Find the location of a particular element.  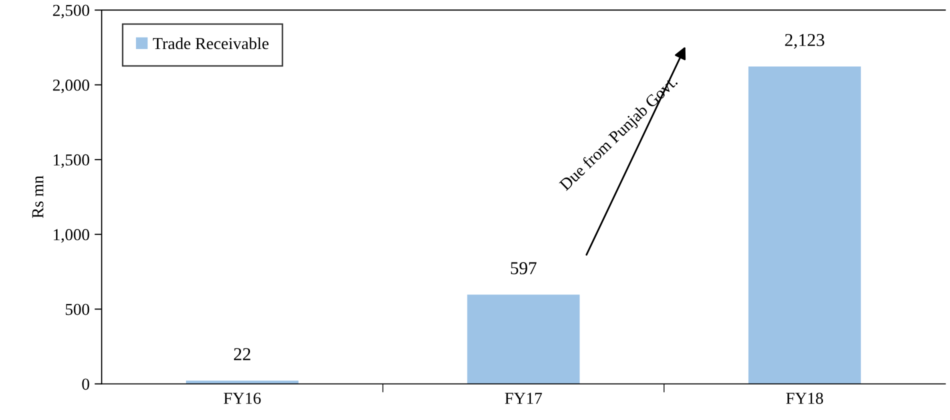

y-tick-label: 0 is located at coordinates (86, 384).